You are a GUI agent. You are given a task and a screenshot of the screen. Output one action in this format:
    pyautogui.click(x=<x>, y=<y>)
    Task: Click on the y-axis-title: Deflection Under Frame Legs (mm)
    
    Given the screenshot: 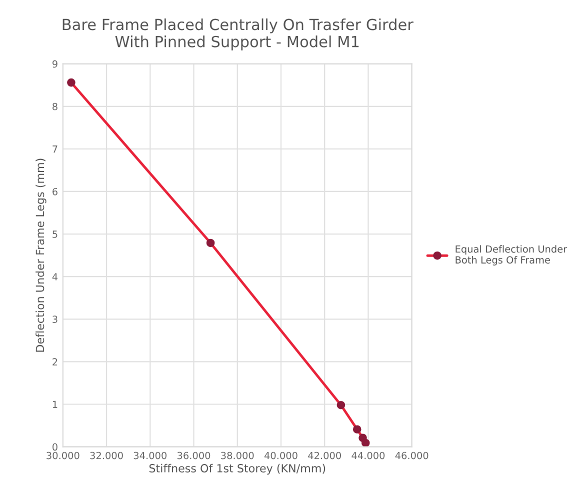 What is the action you would take?
    pyautogui.click(x=41, y=255)
    